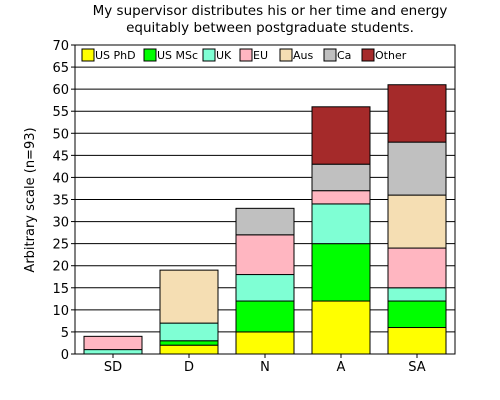 The width and height of the screenshot is (500, 400). I want to click on bar-segment-a-eu, so click(341, 197).